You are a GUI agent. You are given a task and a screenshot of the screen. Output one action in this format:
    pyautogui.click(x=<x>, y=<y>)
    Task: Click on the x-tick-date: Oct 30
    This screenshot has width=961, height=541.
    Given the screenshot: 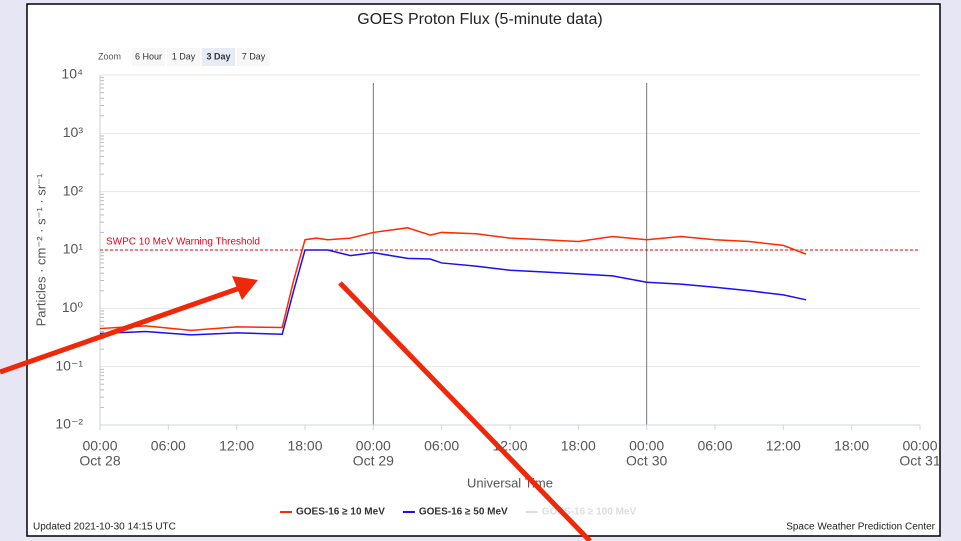 What is the action you would take?
    pyautogui.click(x=646, y=461)
    